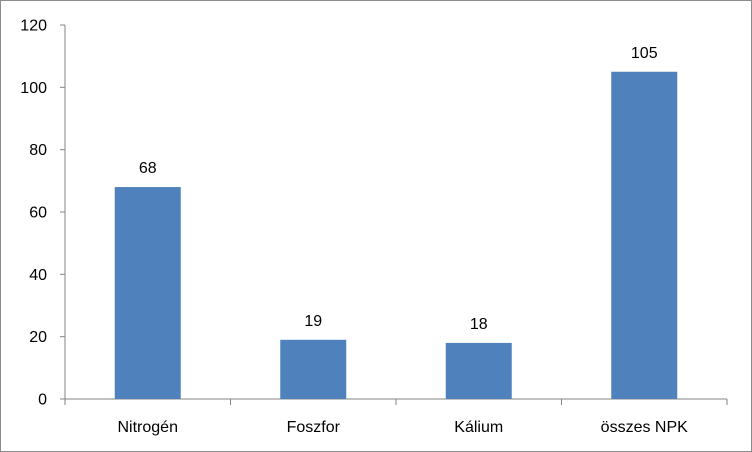 The image size is (752, 452). What do you see at coordinates (644, 53) in the screenshot?
I see `data-label-3: 105` at bounding box center [644, 53].